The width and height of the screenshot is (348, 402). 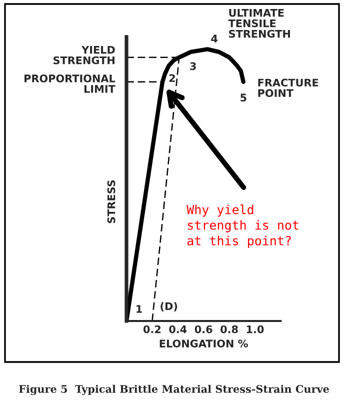 What do you see at coordinates (139, 309) in the screenshot?
I see `annotation: 1` at bounding box center [139, 309].